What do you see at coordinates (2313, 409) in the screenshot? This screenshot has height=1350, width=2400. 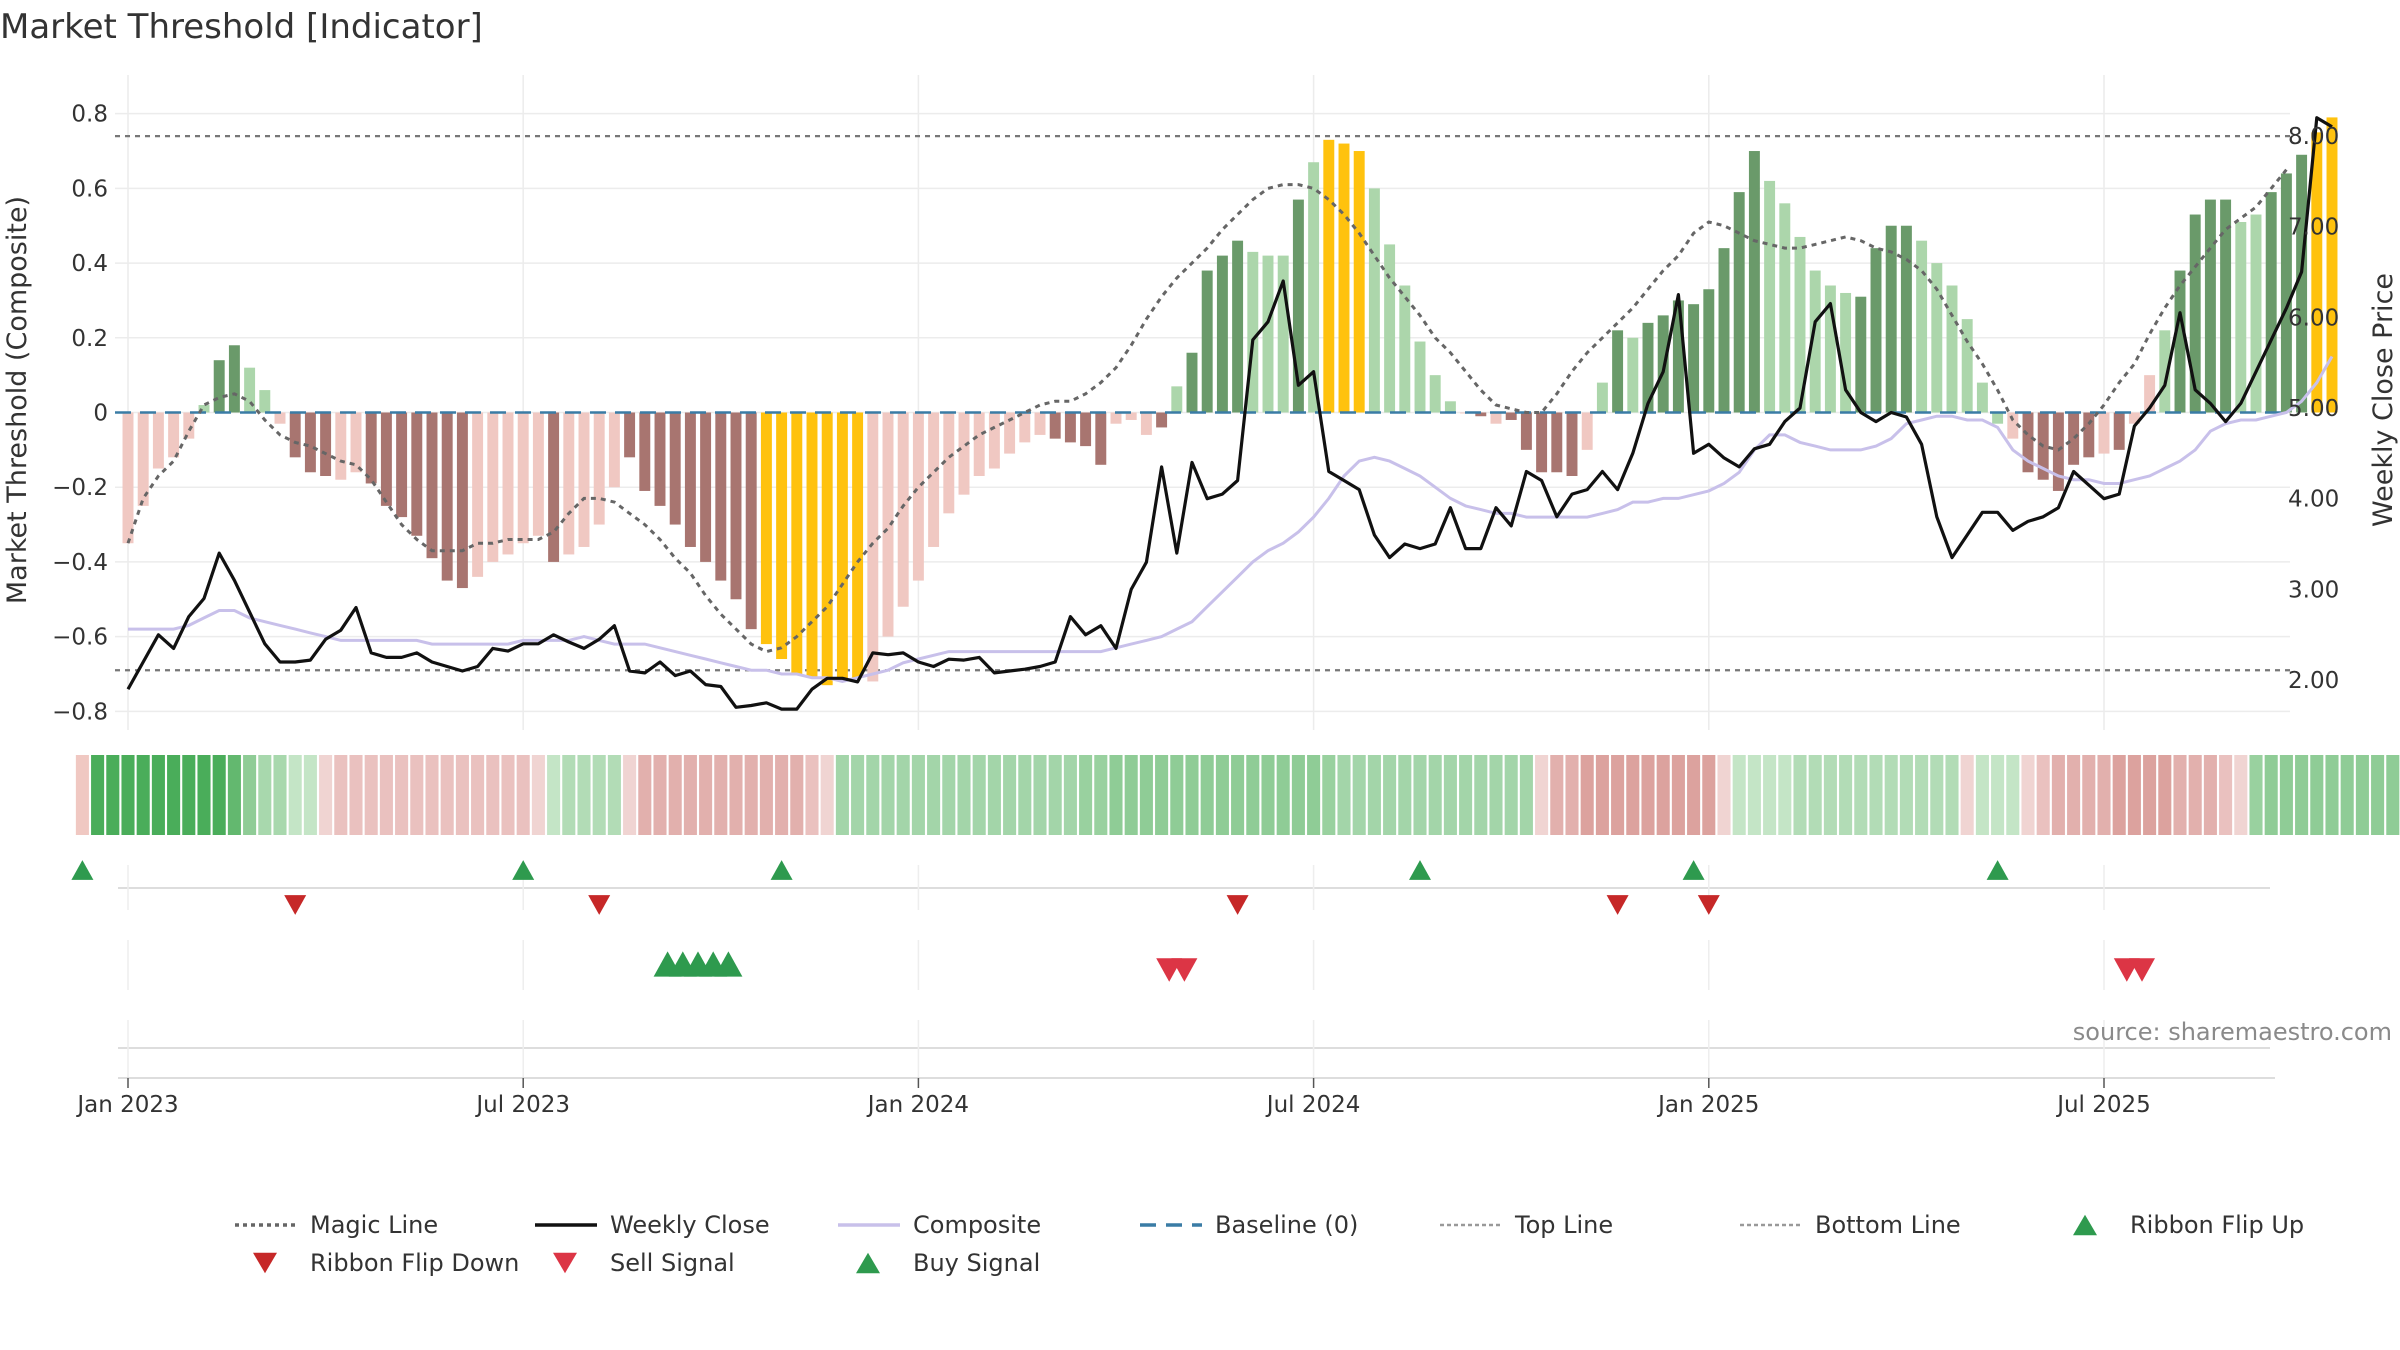 I see `y-axis-right: 8.00 7.00 6.00 5.00 4.00 3.00 2.00` at bounding box center [2313, 409].